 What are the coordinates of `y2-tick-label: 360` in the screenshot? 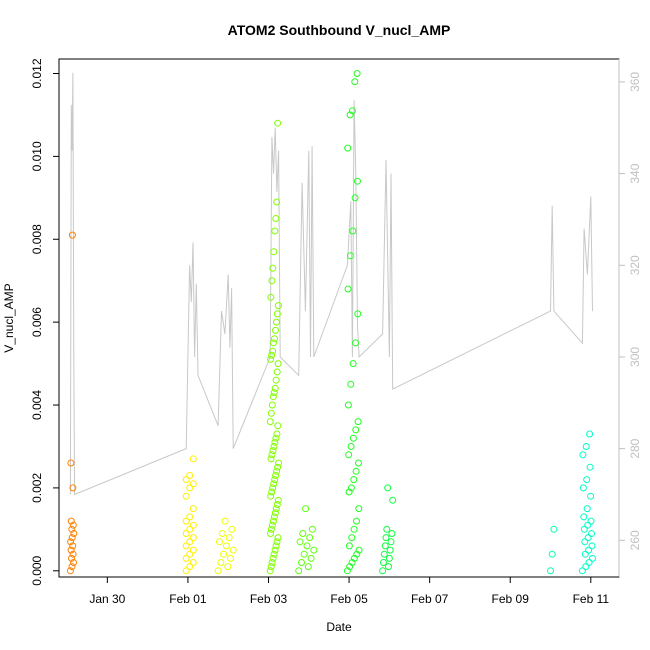 It's located at (635, 82).